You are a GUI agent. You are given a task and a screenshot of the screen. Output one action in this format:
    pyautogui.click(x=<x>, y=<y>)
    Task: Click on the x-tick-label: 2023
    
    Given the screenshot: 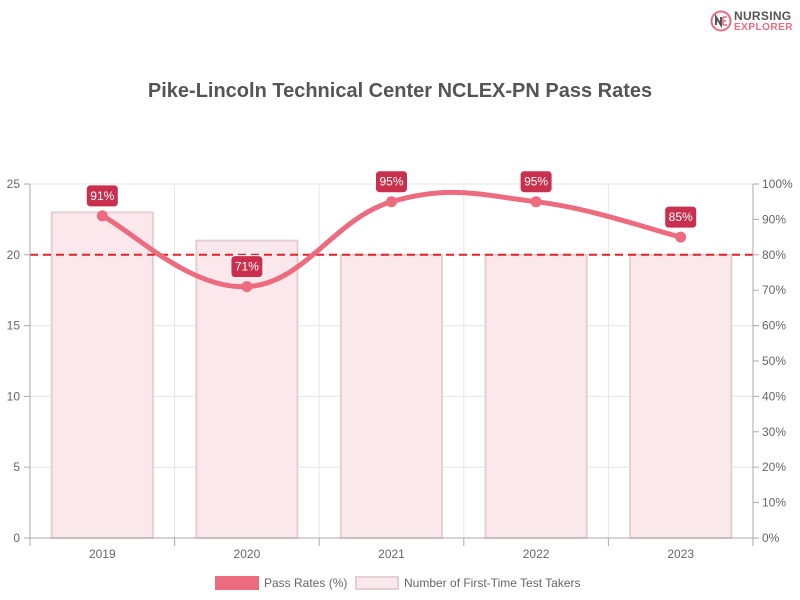 What is the action you would take?
    pyautogui.click(x=680, y=554)
    